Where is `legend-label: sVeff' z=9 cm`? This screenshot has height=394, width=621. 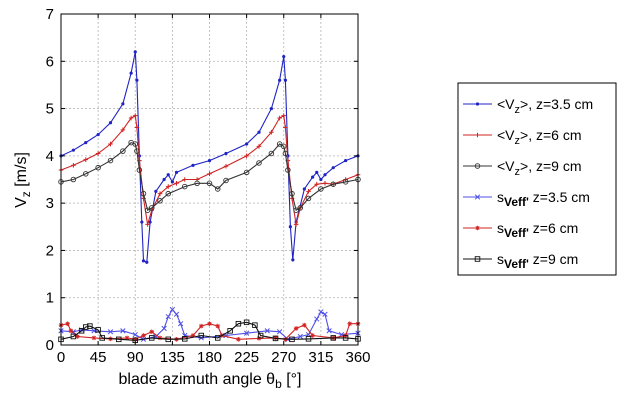
legend-label: sVeff' z=9 cm is located at coordinates (537, 261).